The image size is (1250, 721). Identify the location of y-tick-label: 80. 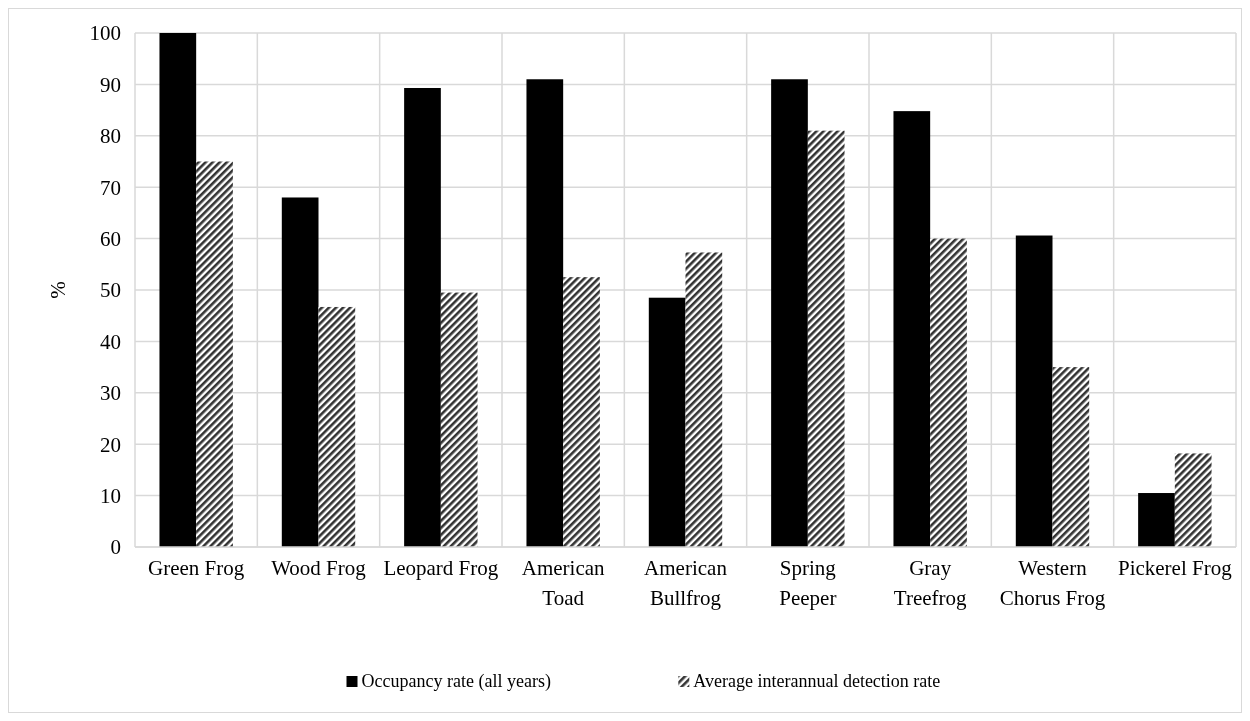
(110, 136).